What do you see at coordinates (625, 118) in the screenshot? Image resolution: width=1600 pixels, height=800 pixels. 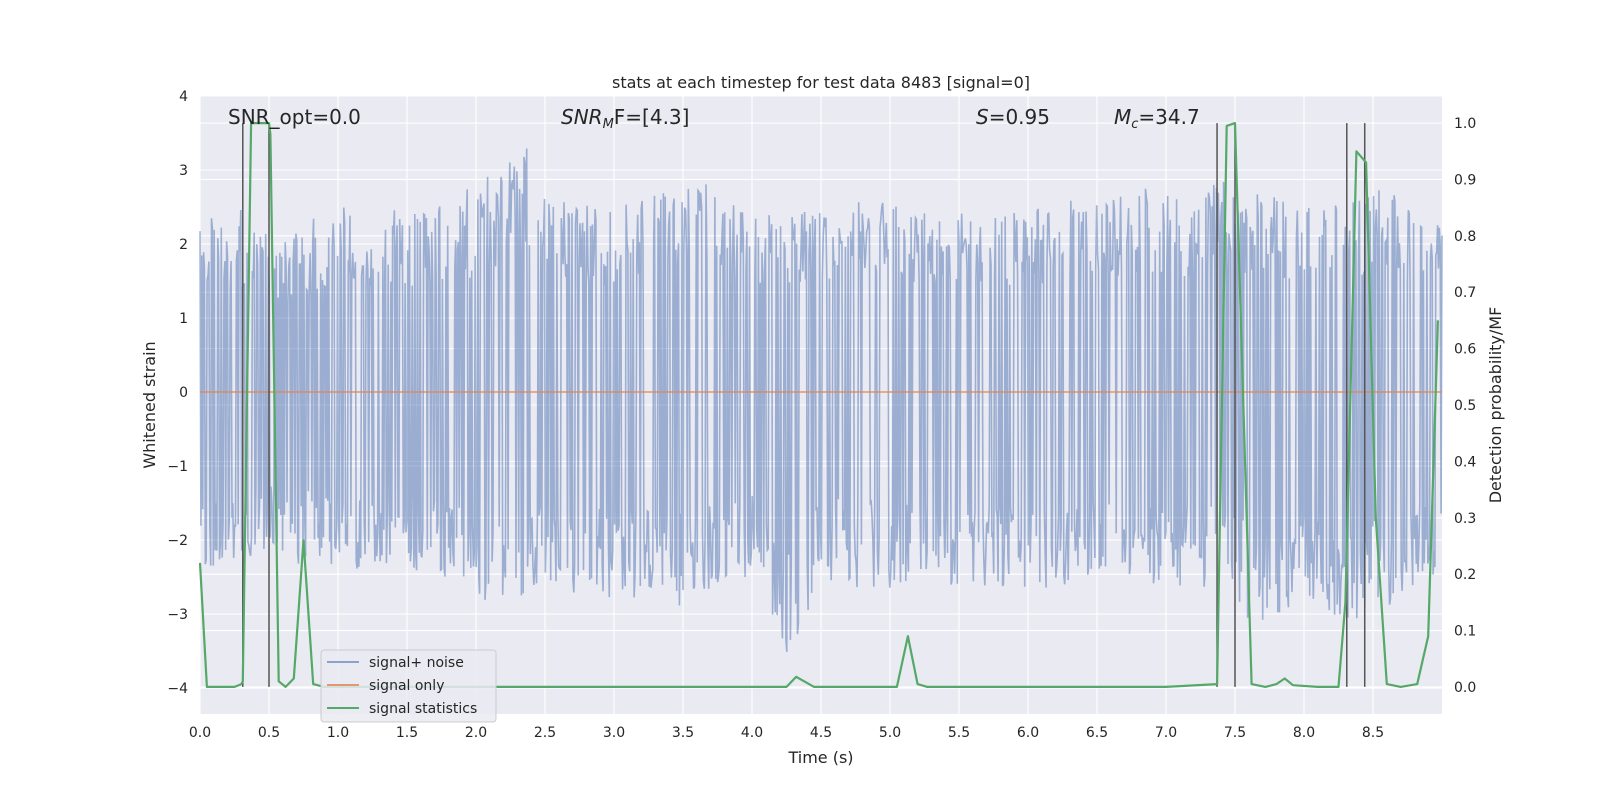 I see `annotation-snr-mf: SNRMF=[4.3]` at bounding box center [625, 118].